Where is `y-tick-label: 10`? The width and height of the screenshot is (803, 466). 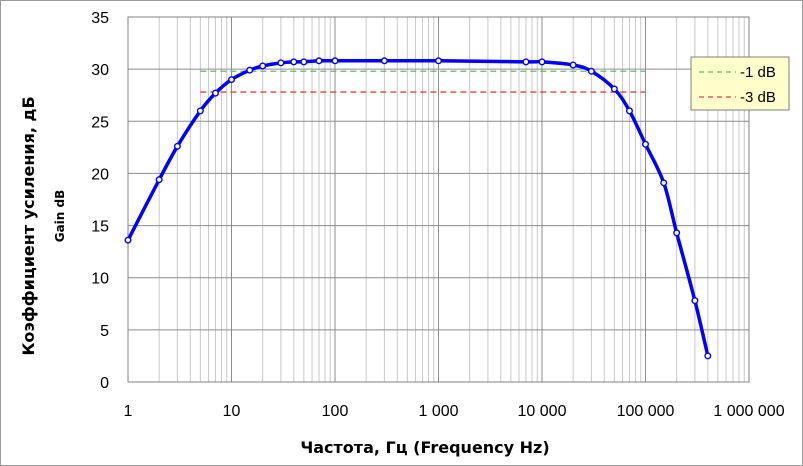
y-tick-label: 10 is located at coordinates (100, 279).